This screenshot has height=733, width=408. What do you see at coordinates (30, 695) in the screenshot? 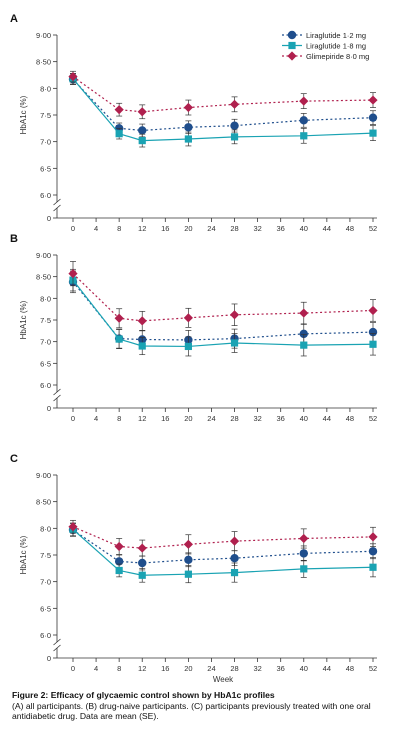
I see `caption-label: Figure 2:` at bounding box center [30, 695].